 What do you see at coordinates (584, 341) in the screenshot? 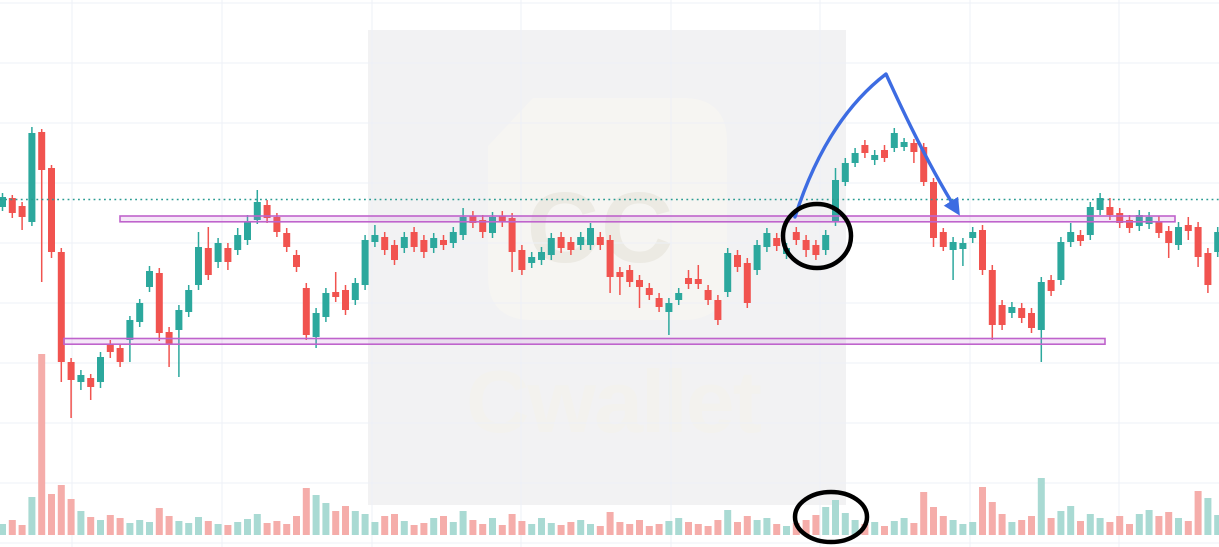
I see `support-zone-line` at bounding box center [584, 341].